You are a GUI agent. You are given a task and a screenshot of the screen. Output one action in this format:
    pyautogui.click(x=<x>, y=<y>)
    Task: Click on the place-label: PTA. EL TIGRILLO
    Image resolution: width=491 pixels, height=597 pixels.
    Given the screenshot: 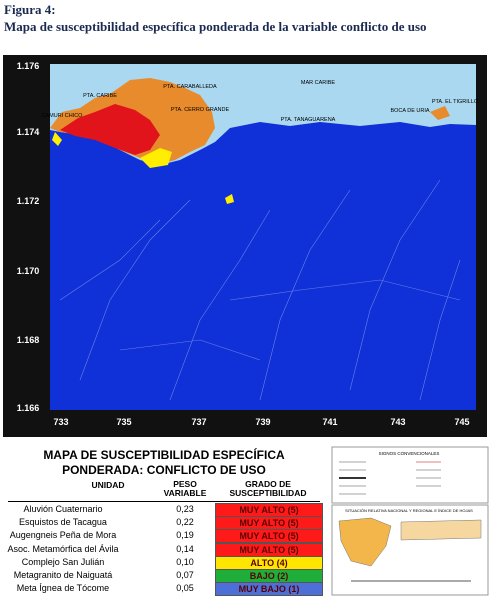 What is the action you would take?
    pyautogui.click(x=455, y=102)
    